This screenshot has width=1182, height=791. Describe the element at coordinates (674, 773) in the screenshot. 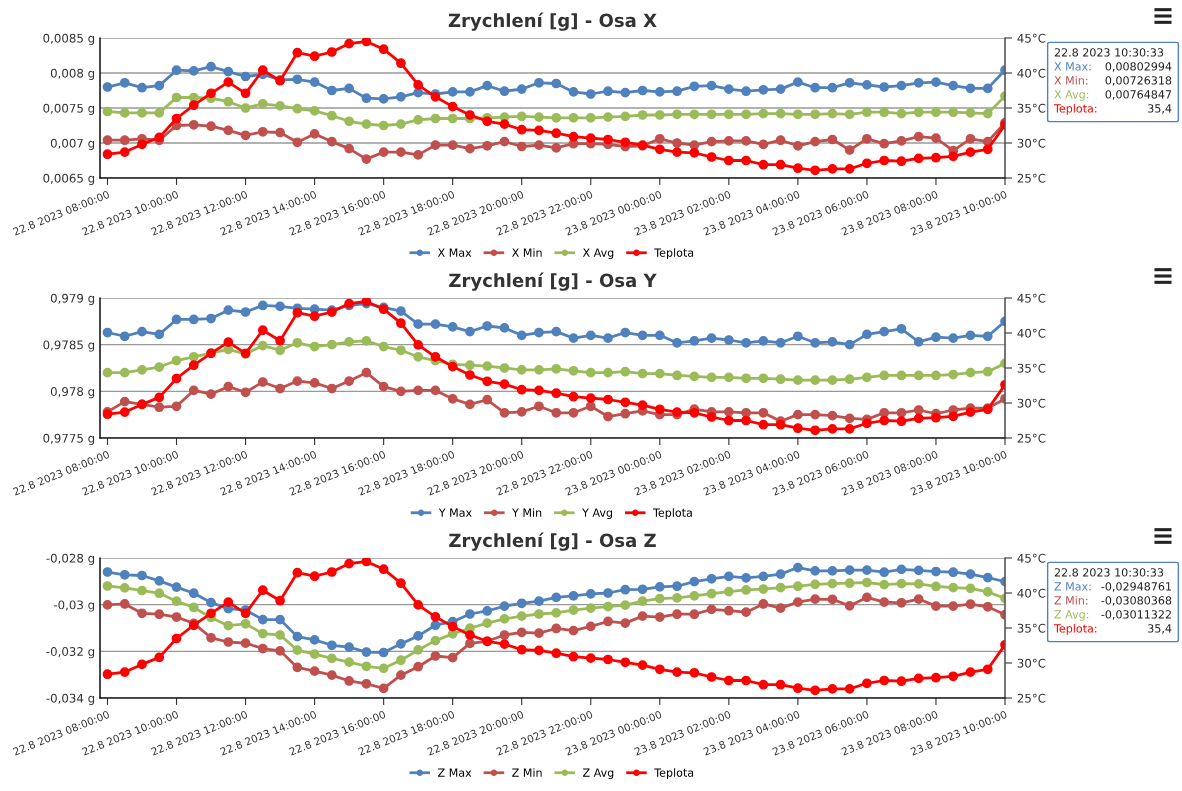

I see `legend-label: Teplota` at that location.